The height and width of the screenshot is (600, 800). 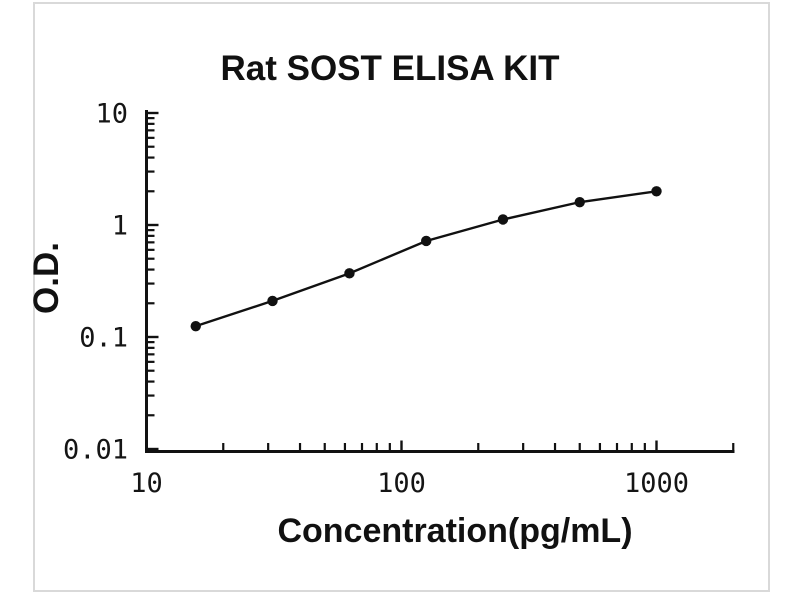 I want to click on y-tick-label: 1, so click(x=120, y=226).